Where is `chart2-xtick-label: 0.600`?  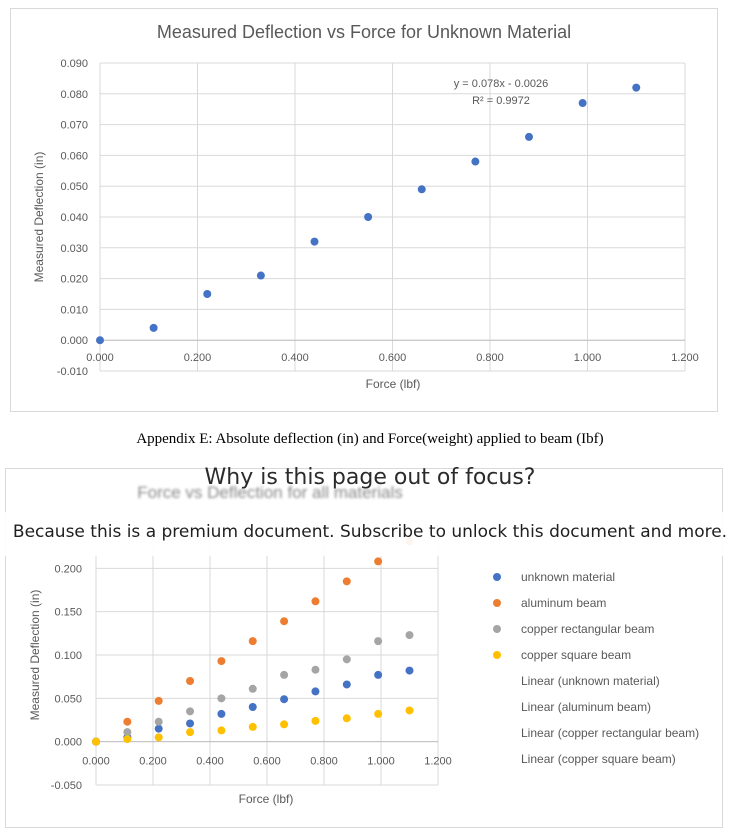
chart2-xtick-label: 0.600 is located at coordinates (267, 762).